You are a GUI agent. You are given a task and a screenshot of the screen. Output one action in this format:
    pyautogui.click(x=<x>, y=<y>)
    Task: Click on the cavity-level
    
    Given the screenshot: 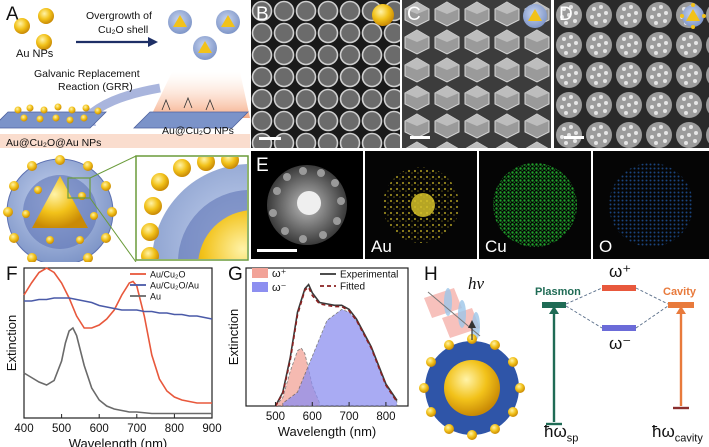 What is the action you would take?
    pyautogui.click(x=681, y=305)
    